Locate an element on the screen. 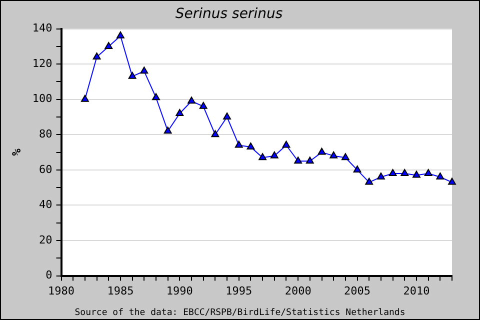 This screenshot has width=480, height=320. y-tick-label: 140 is located at coordinates (42, 28).